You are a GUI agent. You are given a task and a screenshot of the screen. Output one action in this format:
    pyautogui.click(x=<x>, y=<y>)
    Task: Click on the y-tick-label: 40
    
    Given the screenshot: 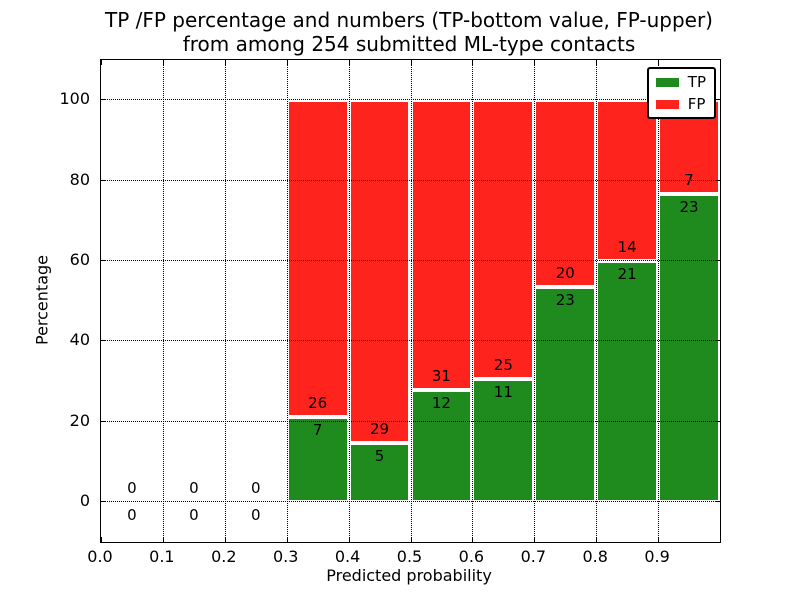 What is the action you would take?
    pyautogui.click(x=79, y=340)
    